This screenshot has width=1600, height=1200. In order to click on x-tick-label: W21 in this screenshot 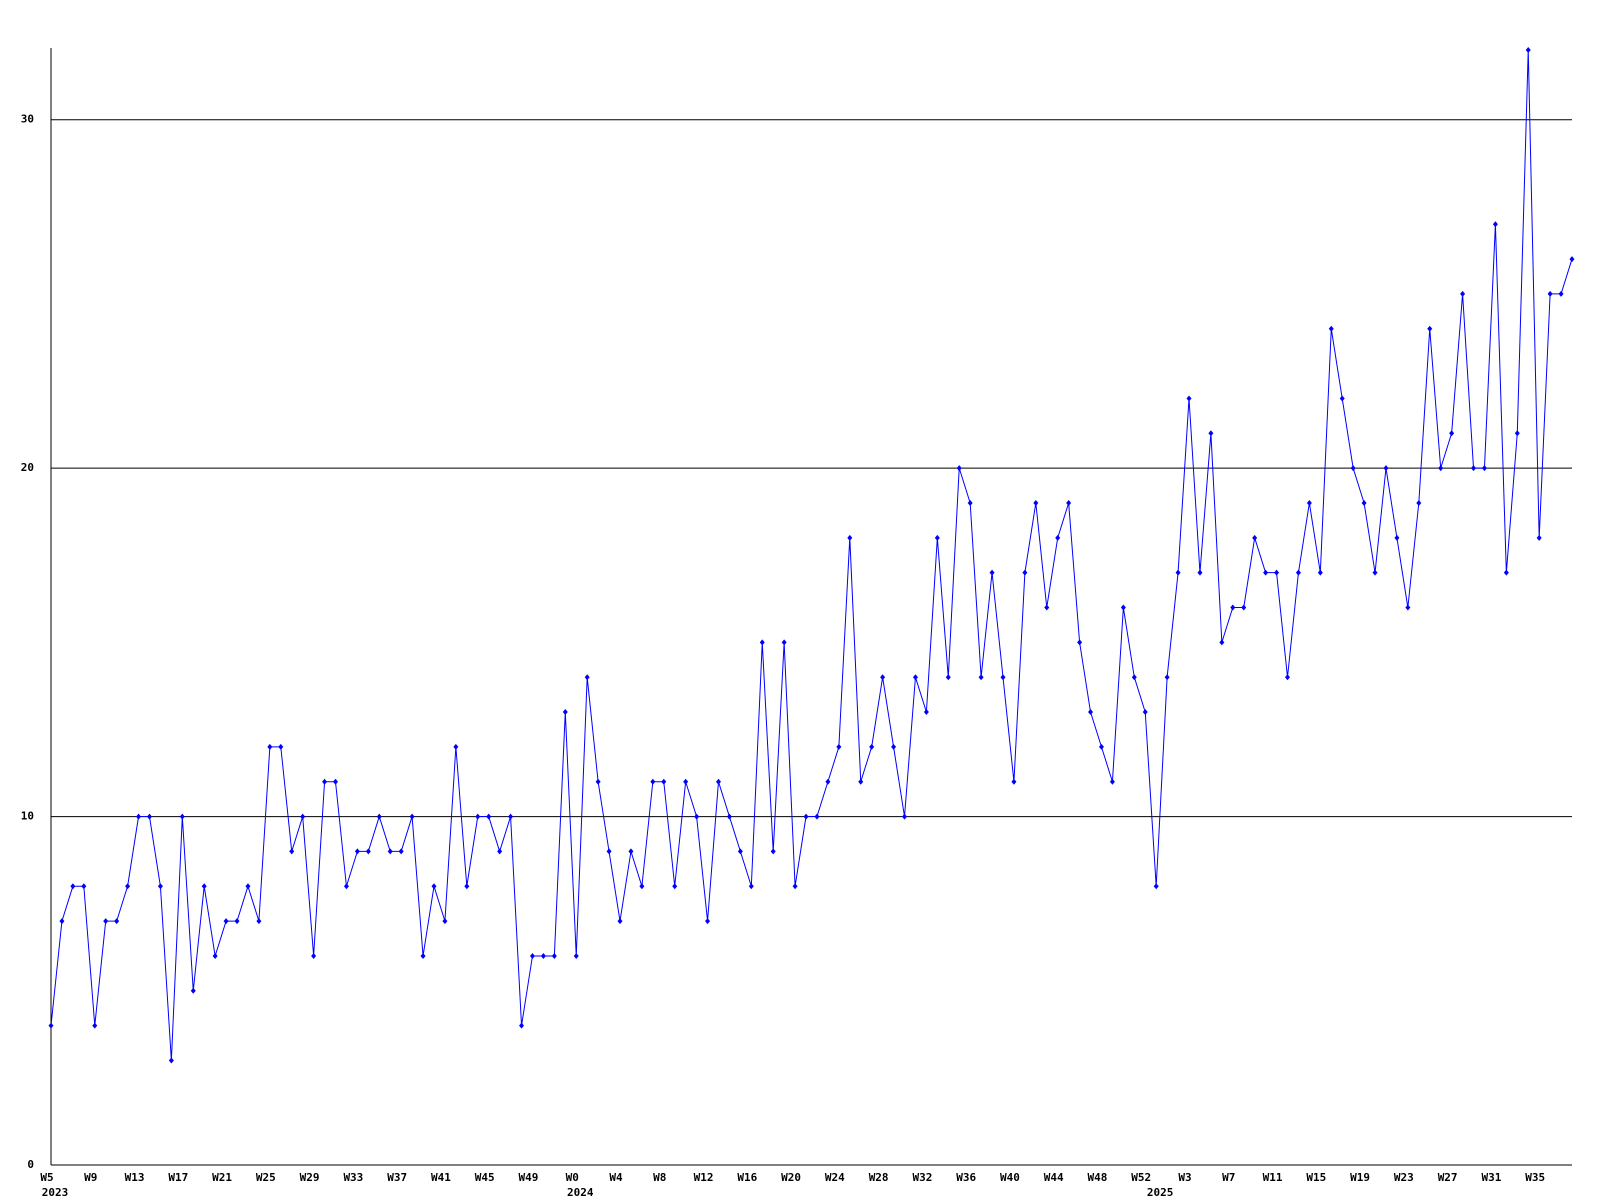, I will do `click(222, 1177)`.